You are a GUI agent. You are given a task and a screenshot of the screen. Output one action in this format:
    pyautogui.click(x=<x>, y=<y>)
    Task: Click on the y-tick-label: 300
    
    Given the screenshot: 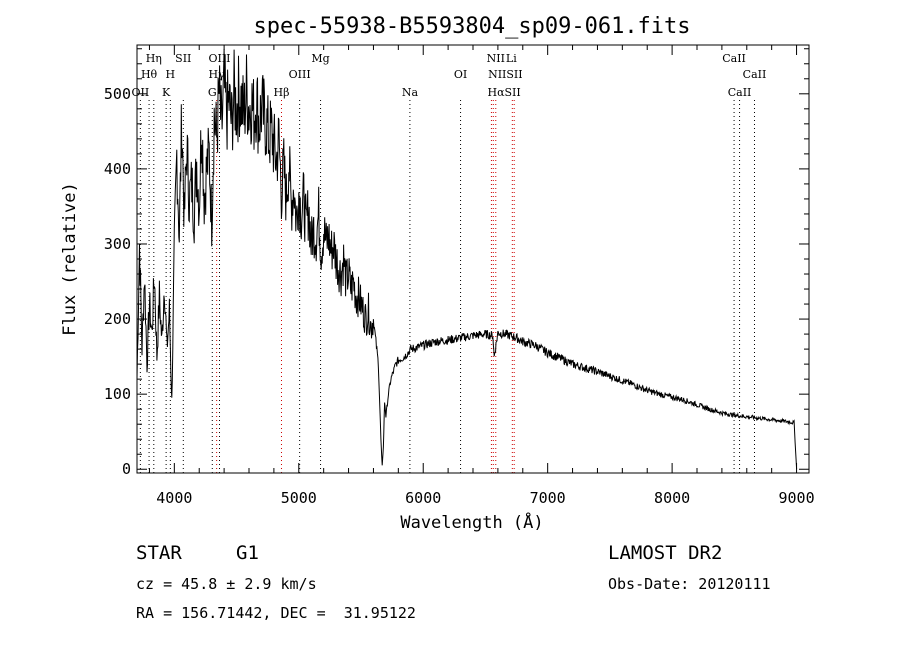 What is the action you would take?
    pyautogui.click(x=117, y=244)
    